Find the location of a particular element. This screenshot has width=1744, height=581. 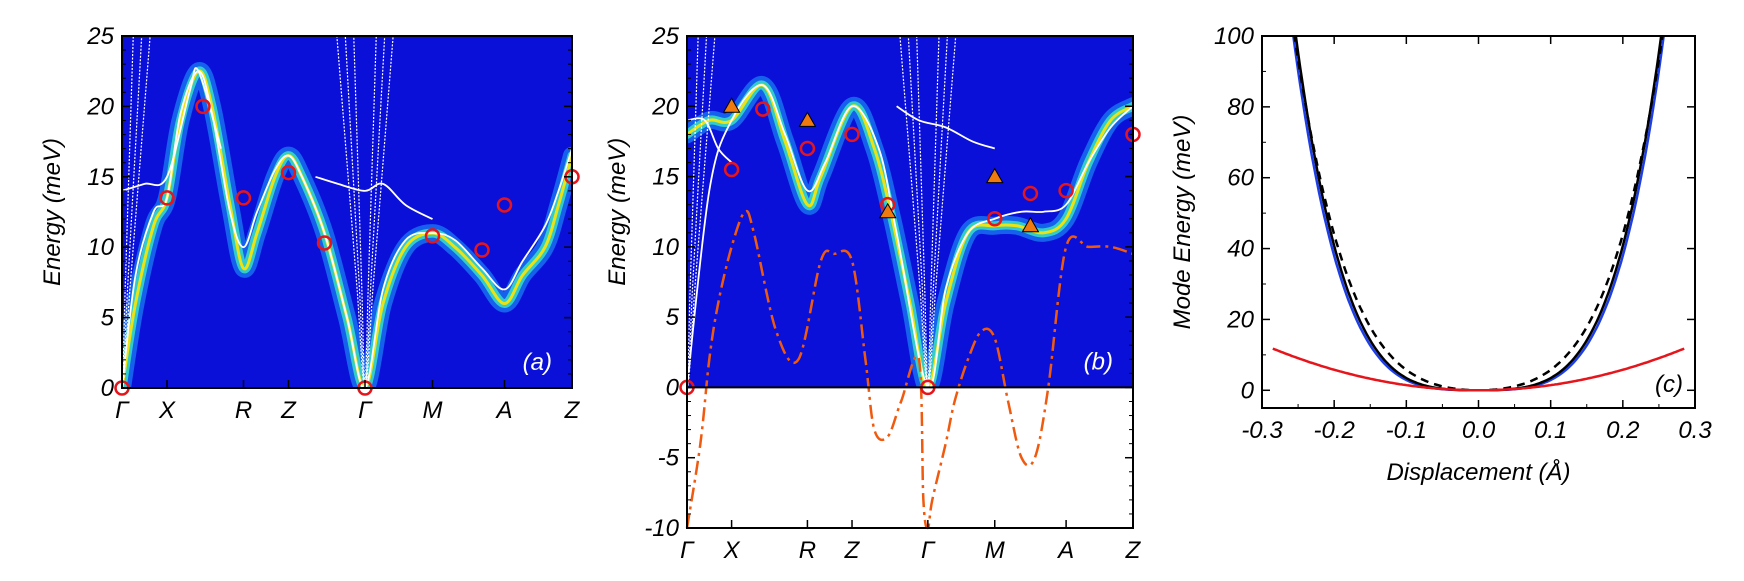

y-tick-label: -10 is located at coordinates (661, 528).